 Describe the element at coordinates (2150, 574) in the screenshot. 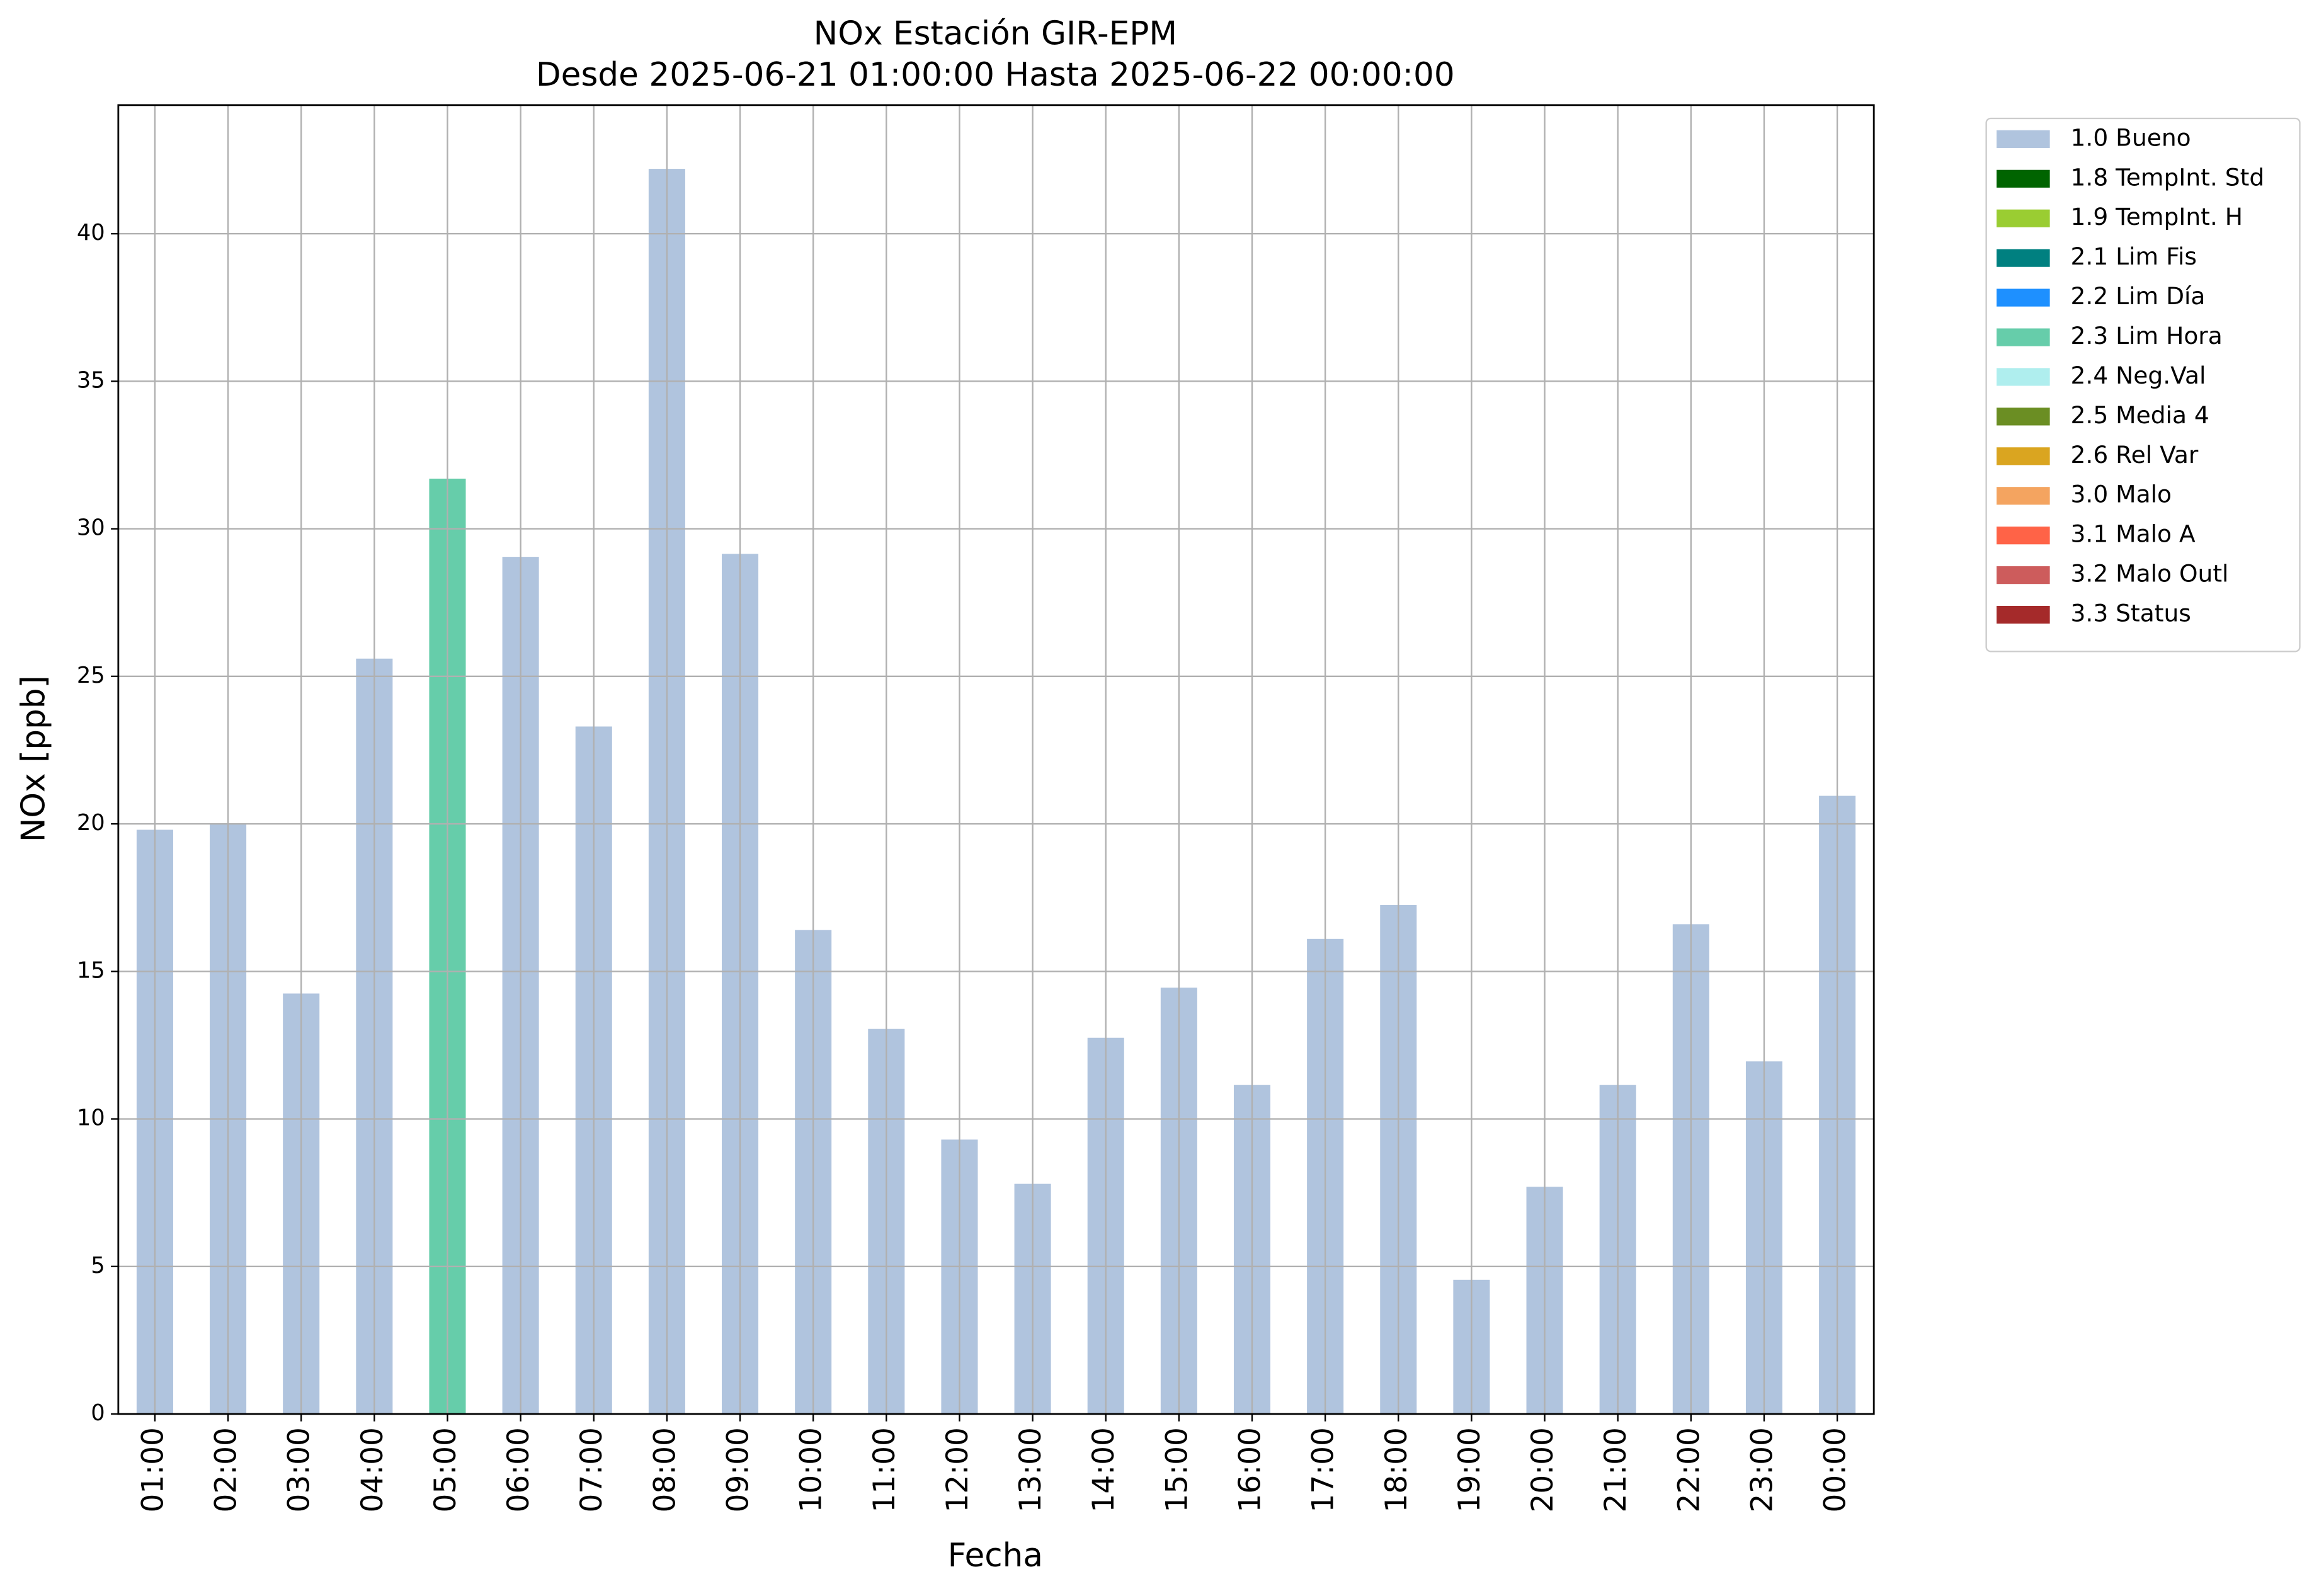

I see `legend-label: 3.2 Malo Outl` at that location.